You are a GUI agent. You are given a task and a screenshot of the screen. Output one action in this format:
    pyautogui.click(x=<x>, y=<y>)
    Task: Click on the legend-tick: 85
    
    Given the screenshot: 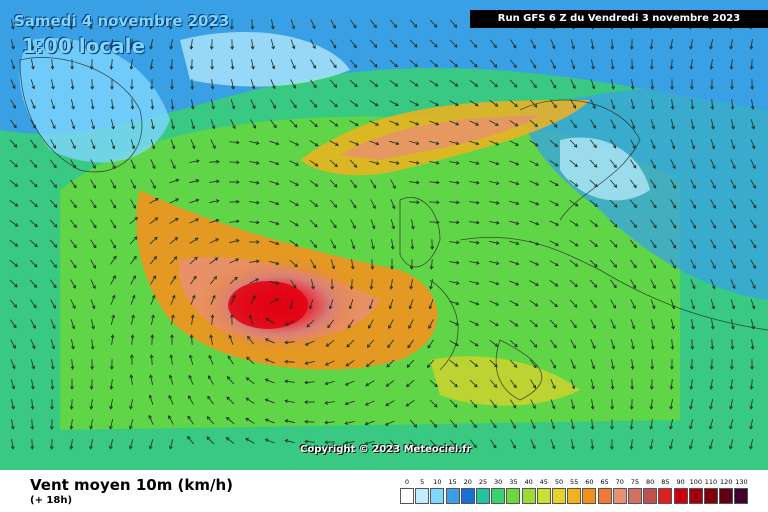 What is the action you would take?
    pyautogui.click(x=665, y=482)
    